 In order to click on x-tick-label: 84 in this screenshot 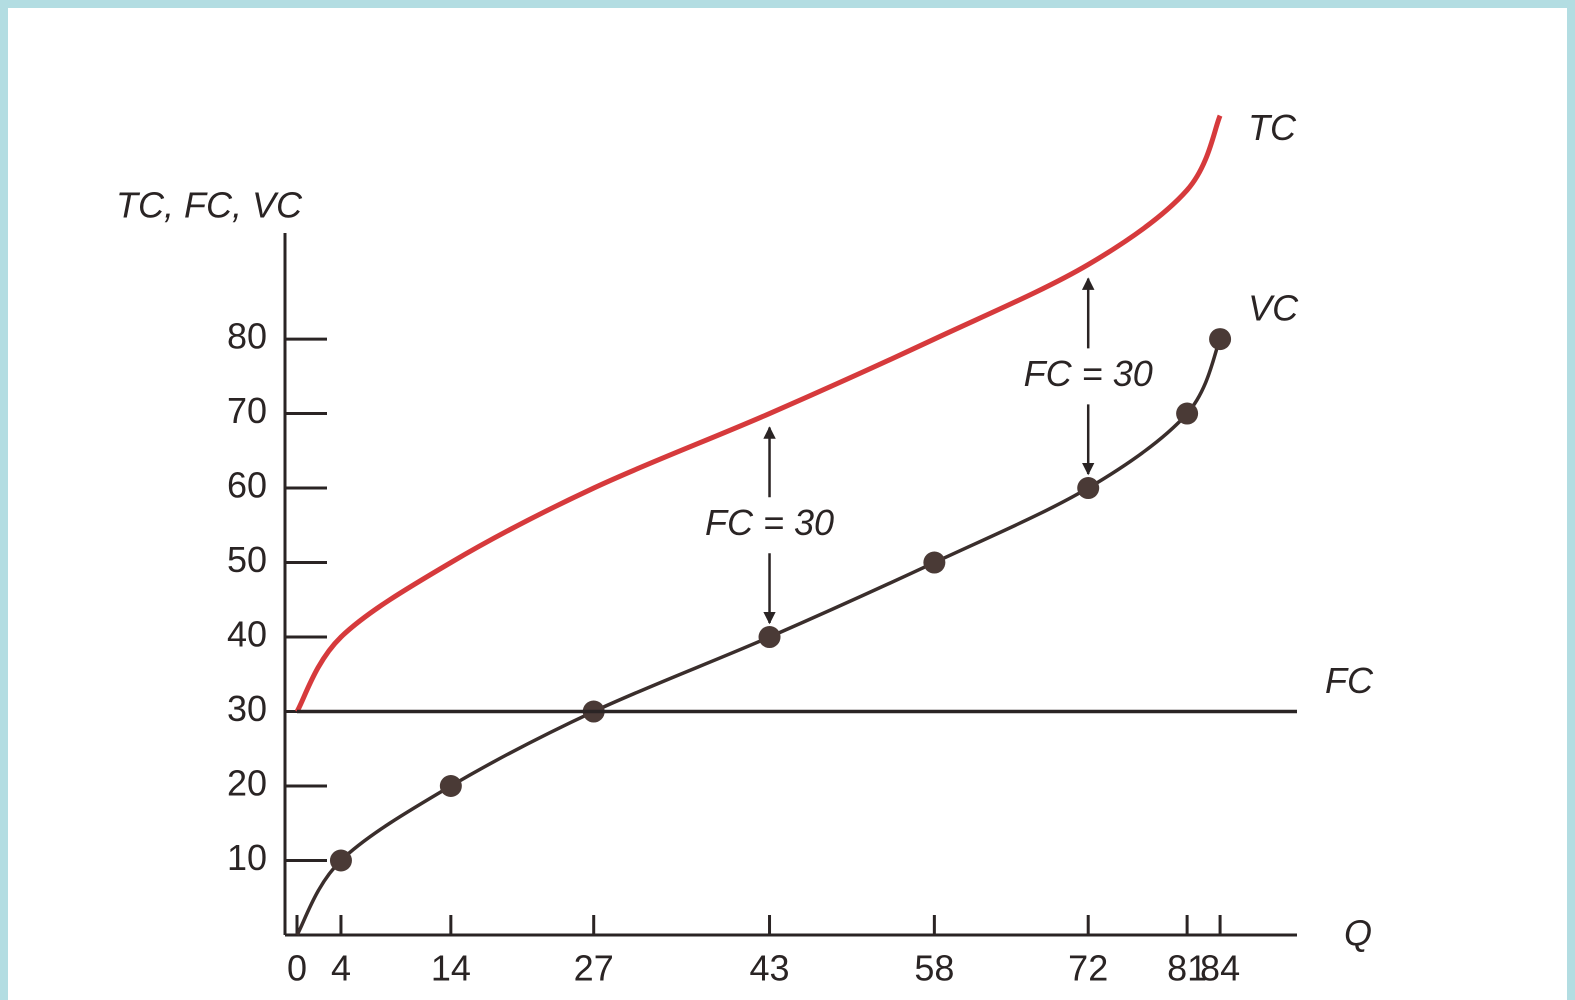, I will do `click(1220, 968)`.